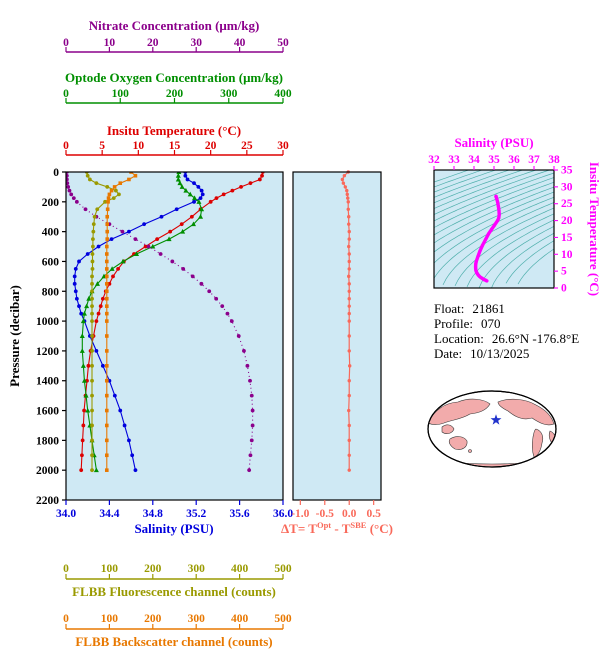  What do you see at coordinates (534, 160) in the screenshot?
I see `ts-salinity-tick-label: 37` at bounding box center [534, 160].